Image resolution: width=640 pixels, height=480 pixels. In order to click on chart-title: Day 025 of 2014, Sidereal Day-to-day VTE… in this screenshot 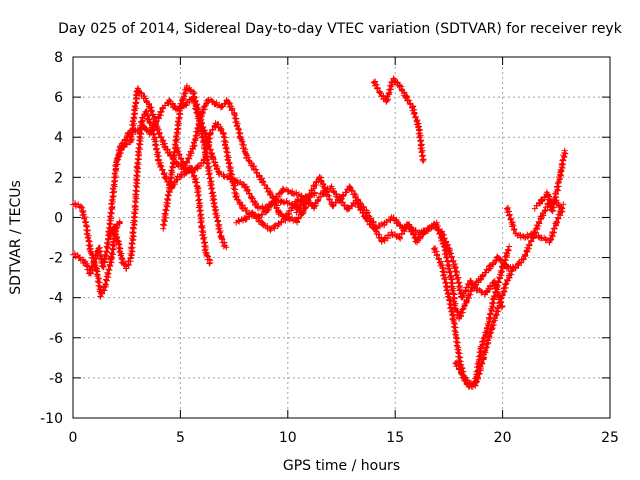, I will do `click(340, 29)`.